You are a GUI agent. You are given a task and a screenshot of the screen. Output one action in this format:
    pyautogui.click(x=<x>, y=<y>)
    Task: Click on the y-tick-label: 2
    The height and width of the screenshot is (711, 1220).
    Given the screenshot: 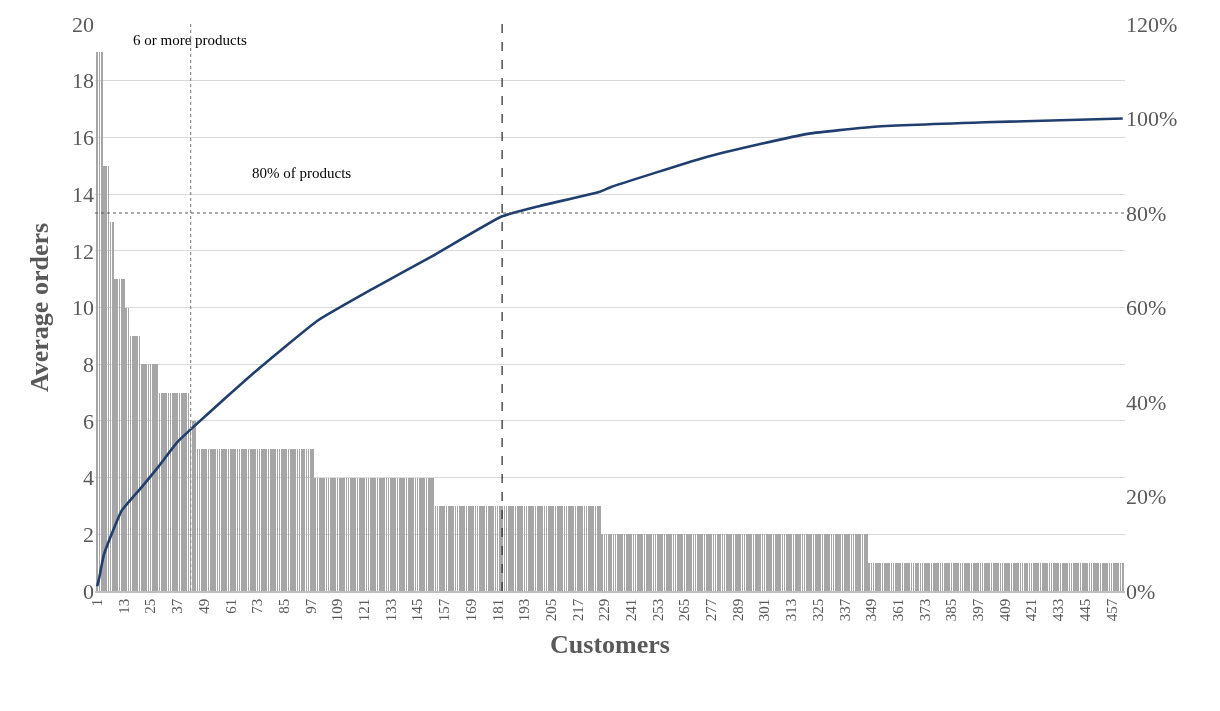 What is the action you would take?
    pyautogui.click(x=88, y=534)
    